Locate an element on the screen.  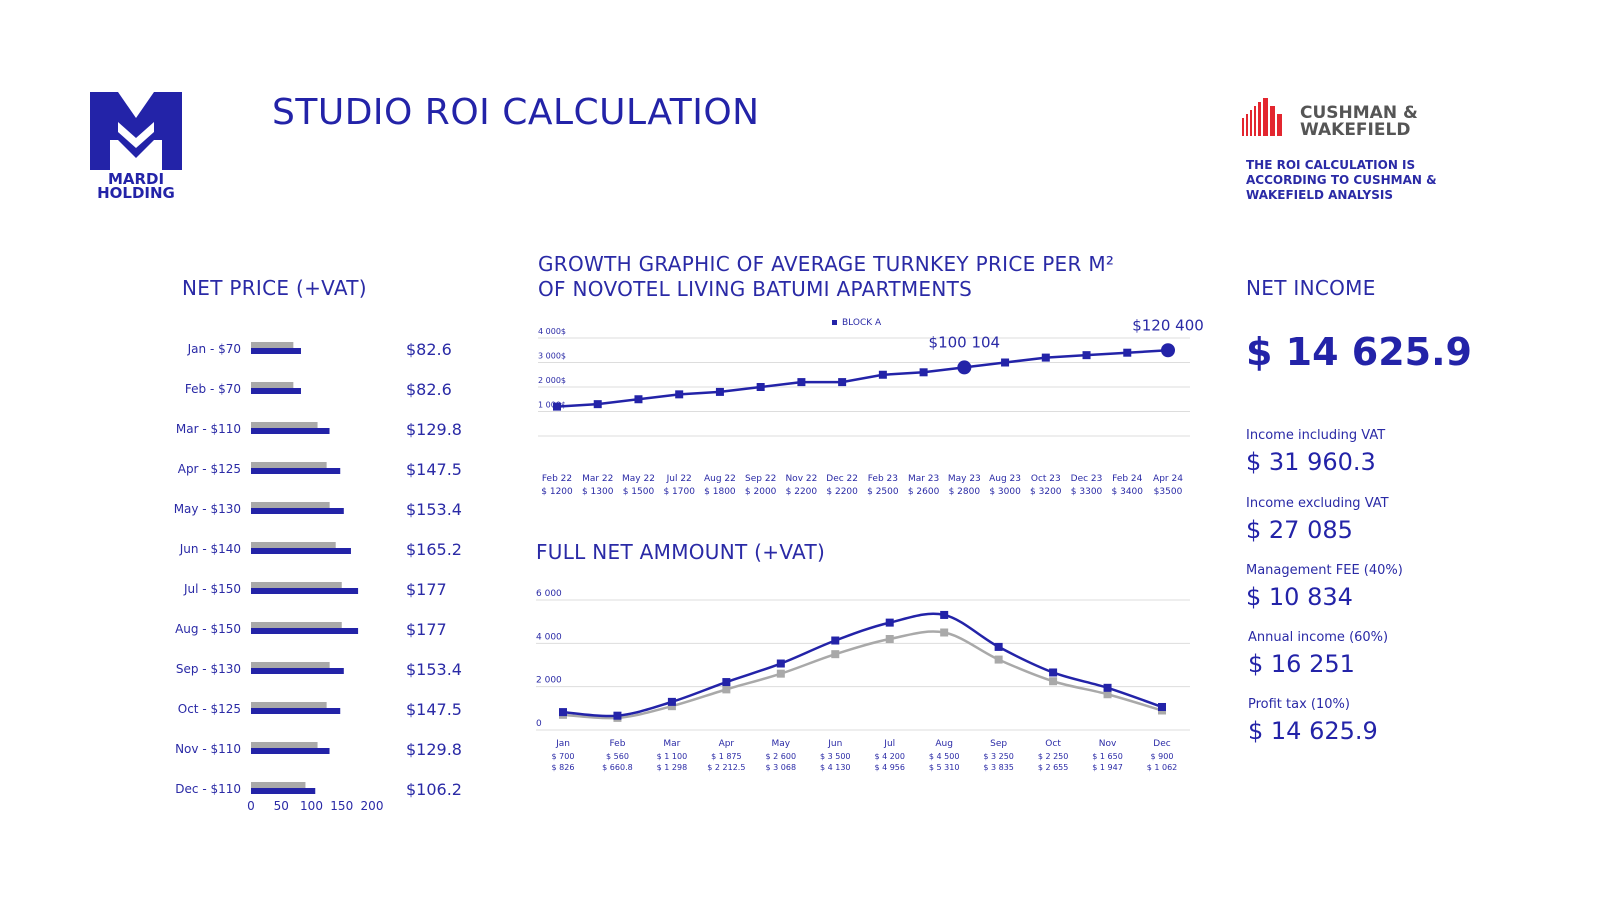
fullnet-label-grey: $ 4 200 is located at coordinates (889, 756).